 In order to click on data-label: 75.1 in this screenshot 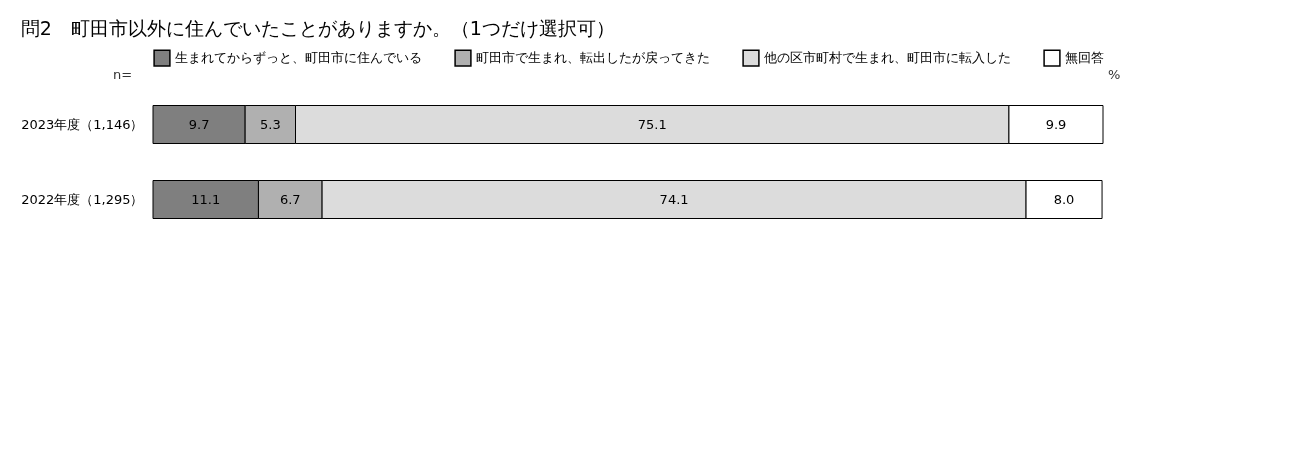, I will do `click(652, 124)`.